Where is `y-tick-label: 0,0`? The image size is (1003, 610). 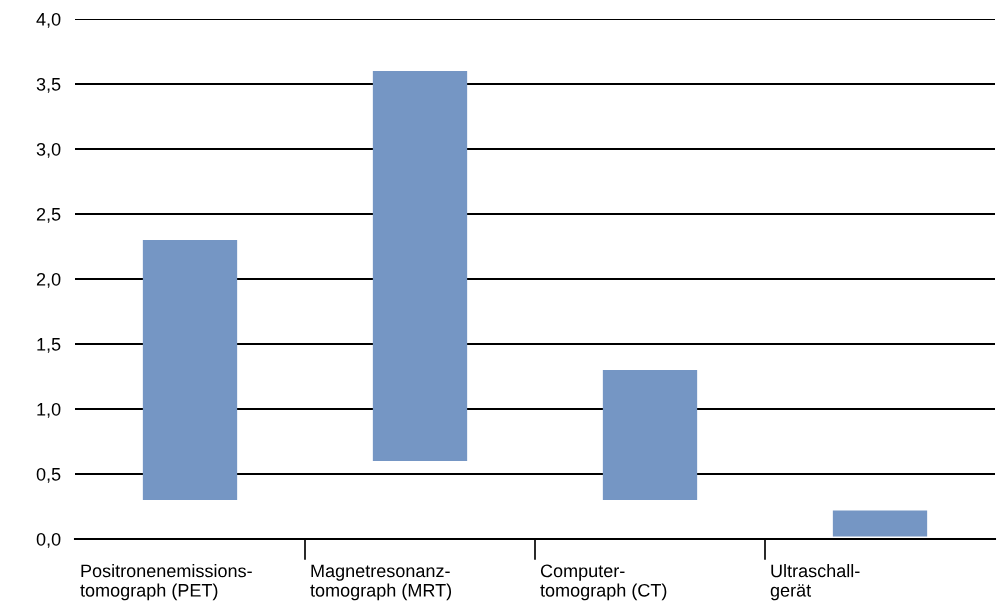 y-tick-label: 0,0 is located at coordinates (48, 540).